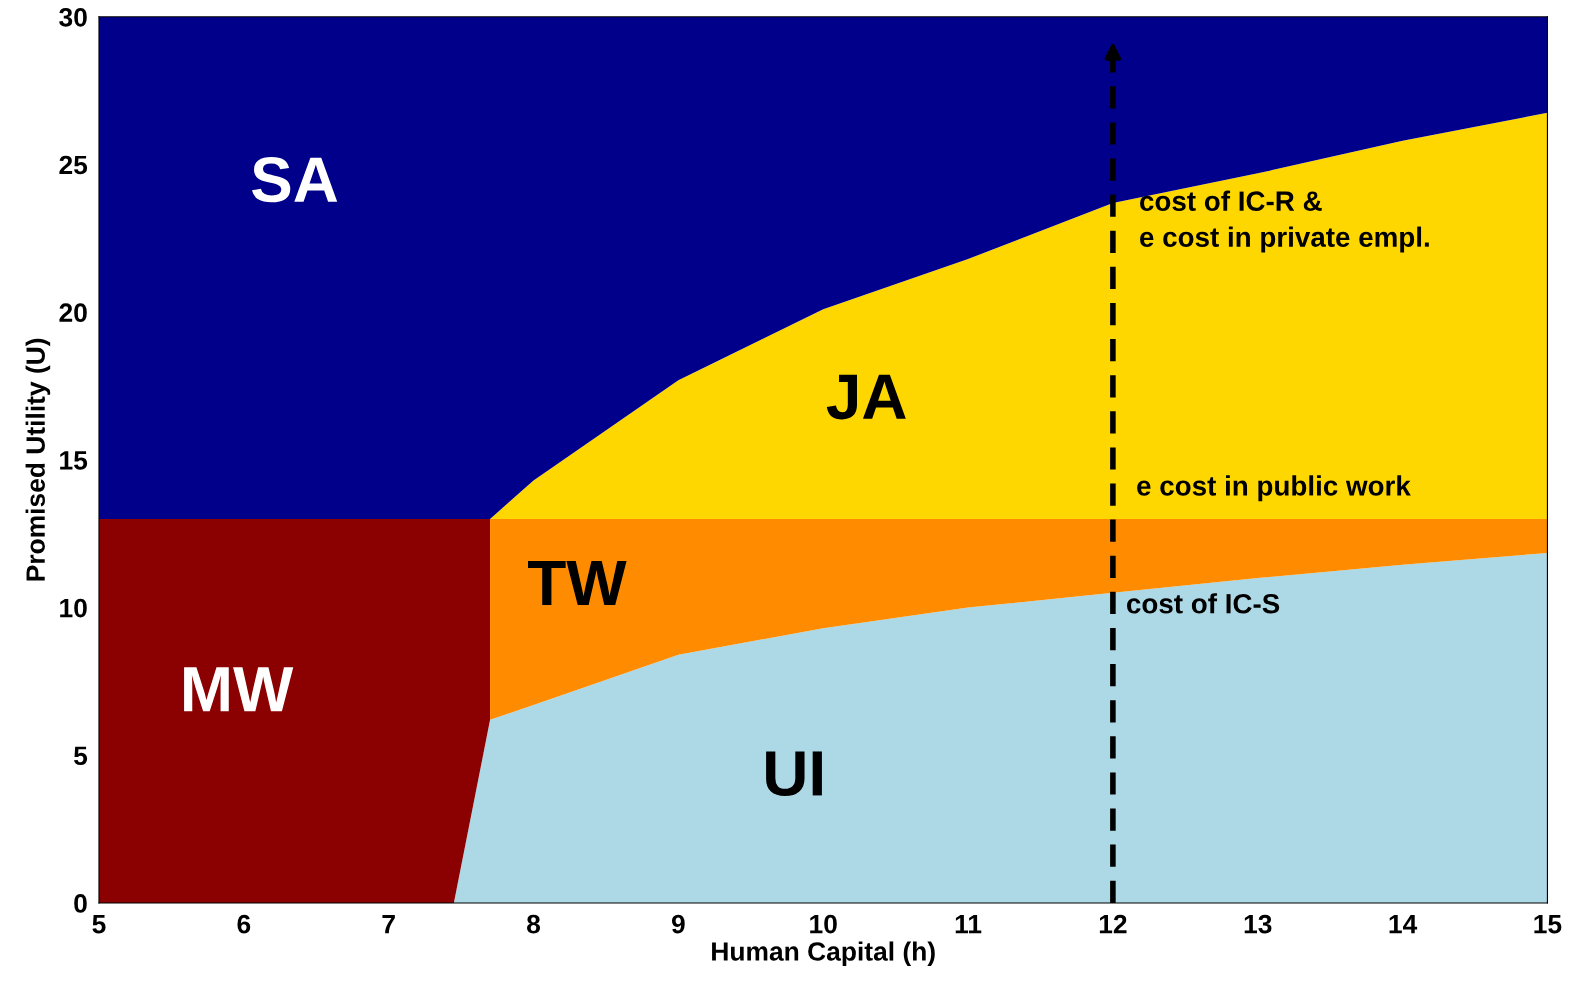  I want to click on x-tick-label: 5, so click(99, 924).